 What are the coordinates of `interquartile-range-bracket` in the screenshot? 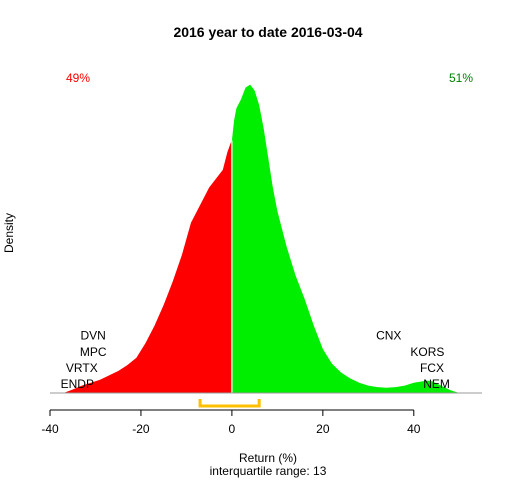 It's located at (229, 403).